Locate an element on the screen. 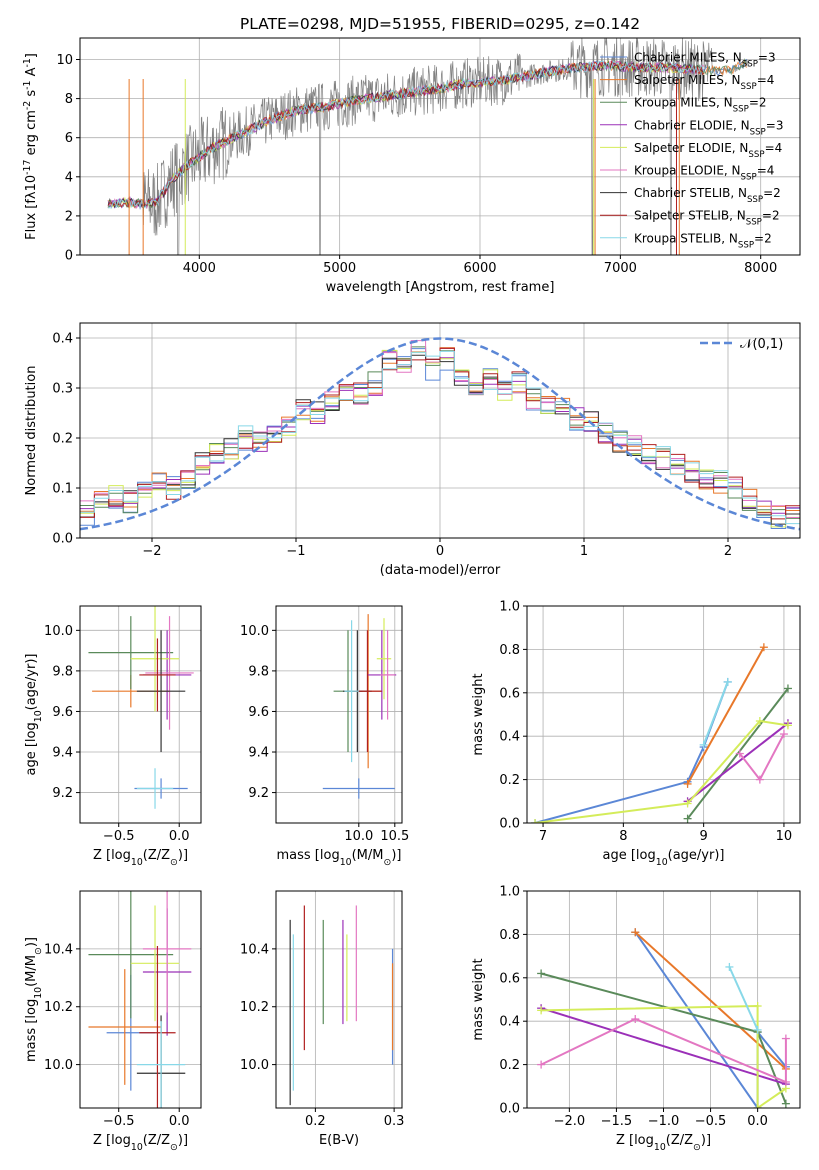 Image resolution: width=819 pixels, height=1170 pixels. label-part: Salpeter STELIB, N is located at coordinates (690, 216).